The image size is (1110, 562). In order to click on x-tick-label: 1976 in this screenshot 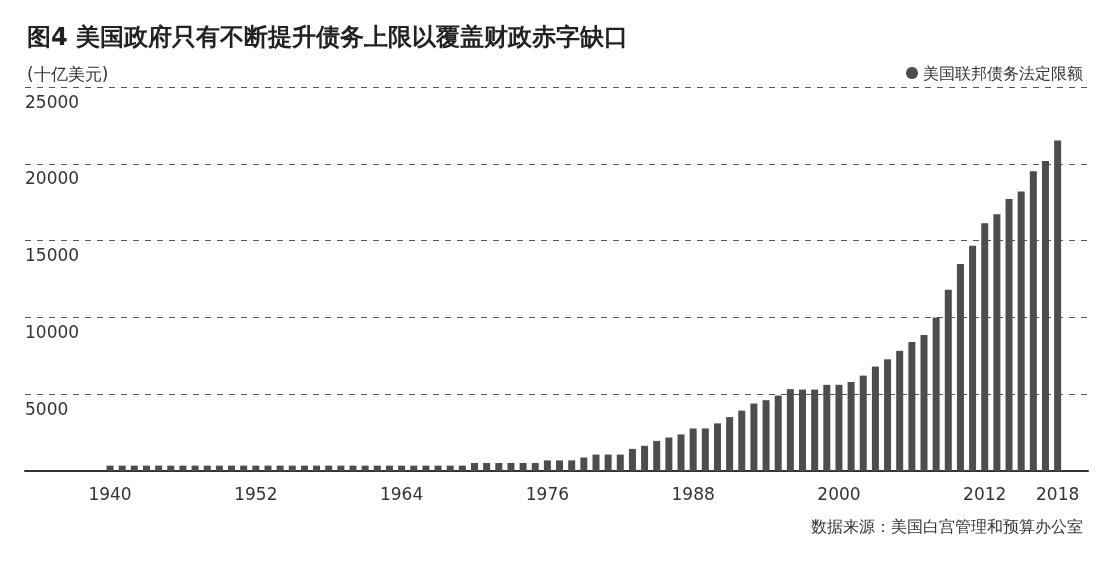, I will do `click(547, 493)`.